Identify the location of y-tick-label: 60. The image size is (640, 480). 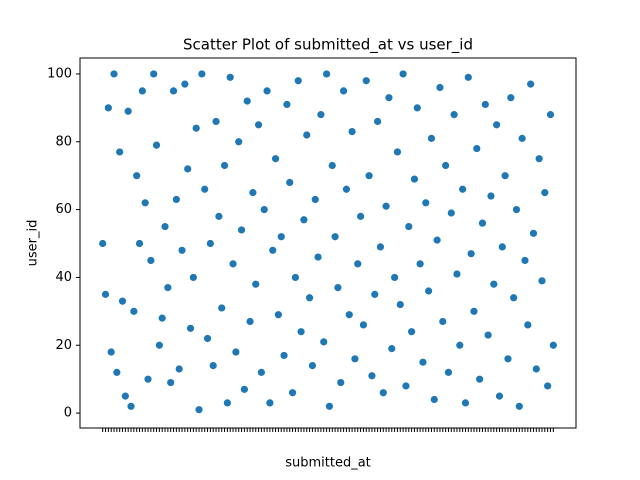
(63, 209).